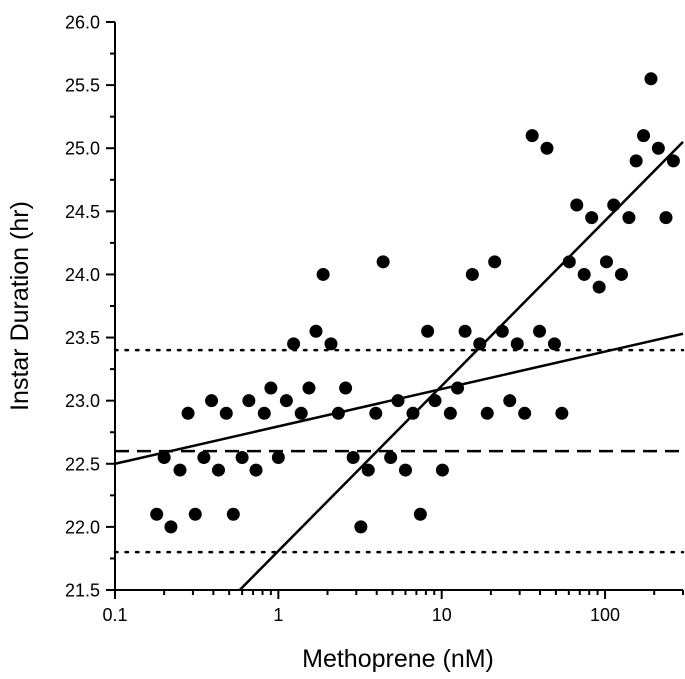  What do you see at coordinates (82, 86) in the screenshot?
I see `y-tick-label: 25.5` at bounding box center [82, 86].